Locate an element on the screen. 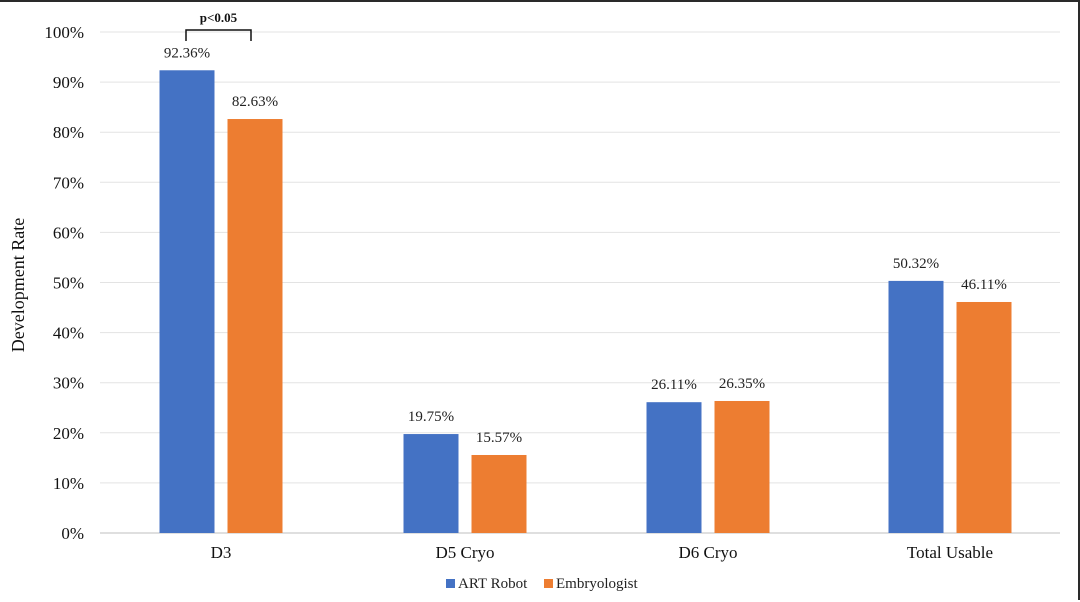  x-tick-label: D3 is located at coordinates (221, 552).